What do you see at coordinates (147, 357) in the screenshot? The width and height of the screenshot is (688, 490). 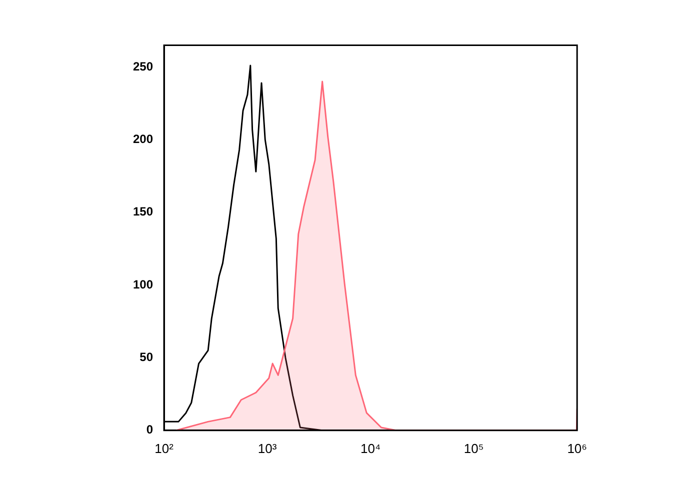 I see `y-tick-label: 50` at bounding box center [147, 357].